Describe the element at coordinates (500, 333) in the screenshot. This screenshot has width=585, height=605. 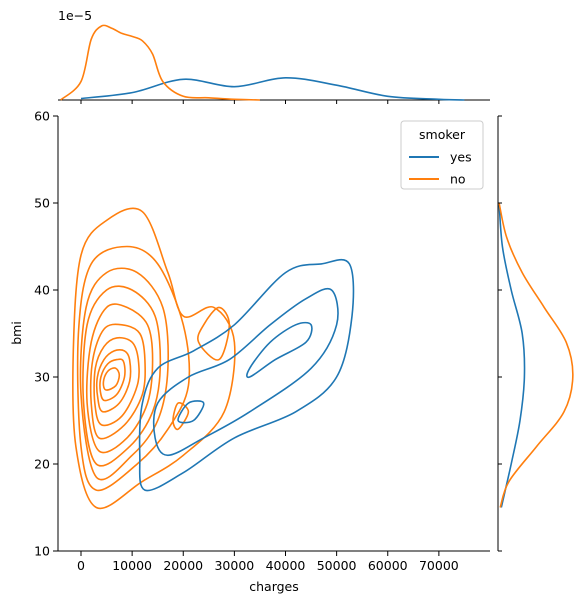
I see `right-marginal-ticks` at that location.